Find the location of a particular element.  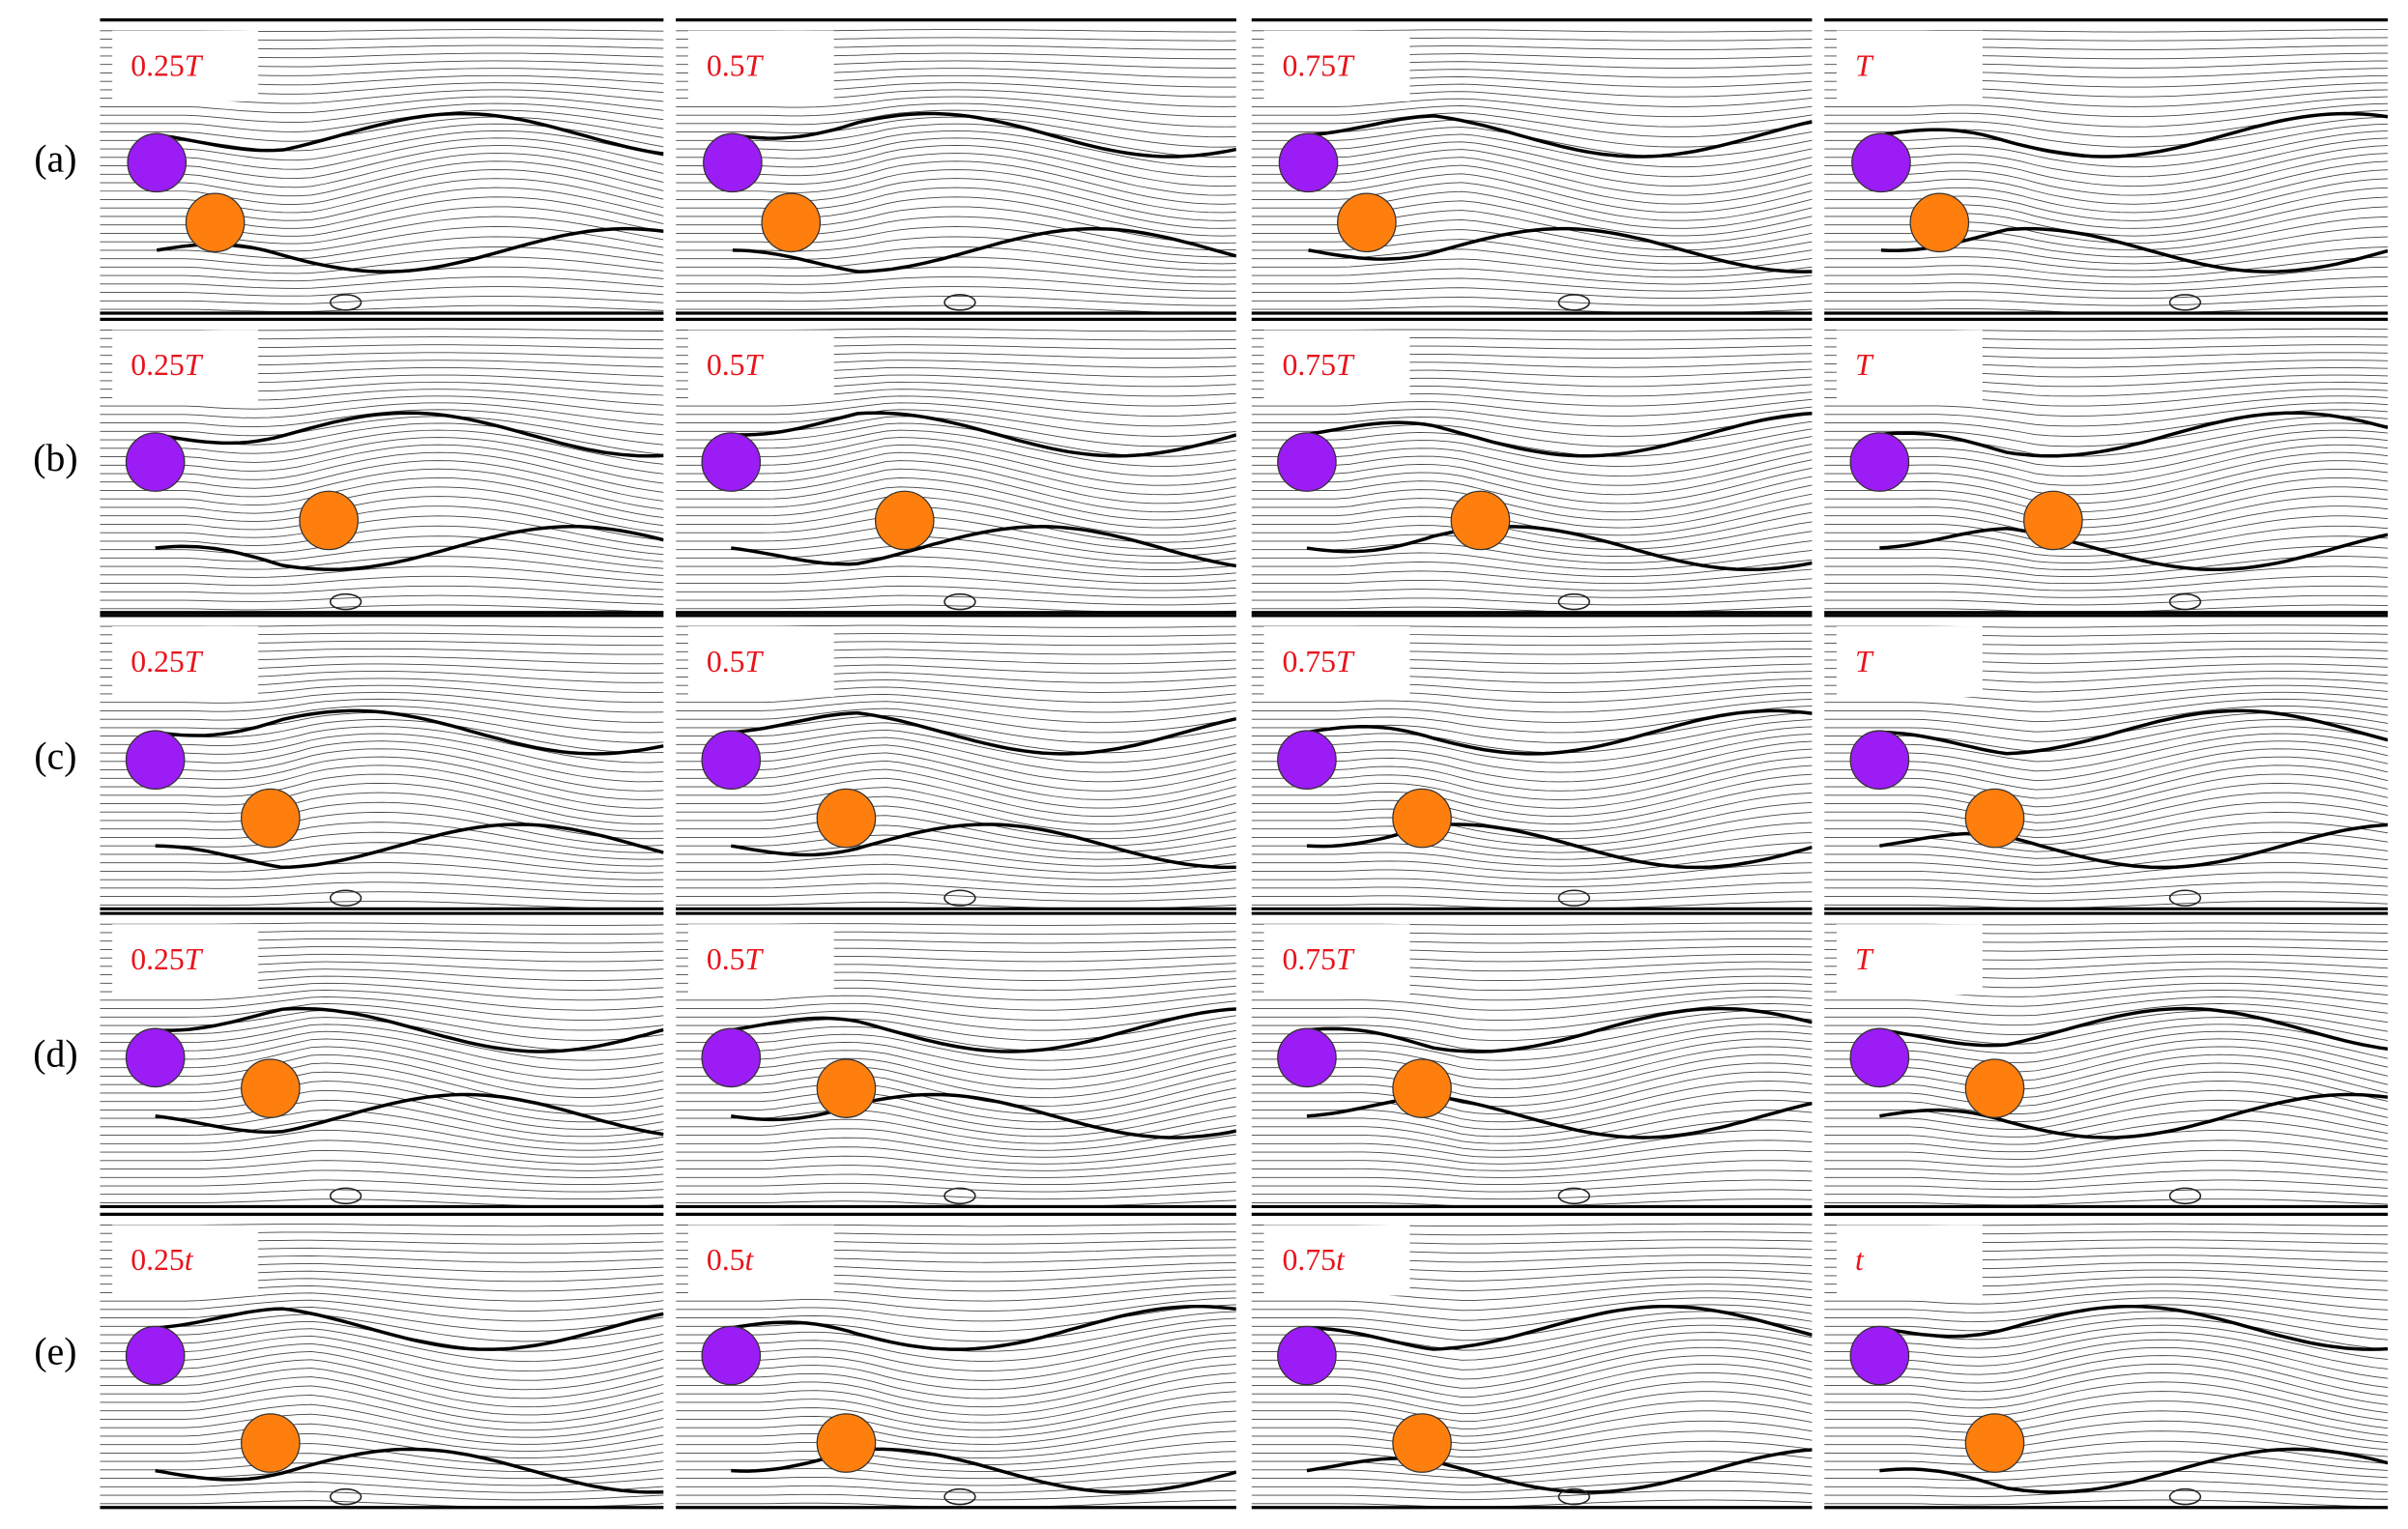

time-label: t is located at coordinates (1860, 1260).